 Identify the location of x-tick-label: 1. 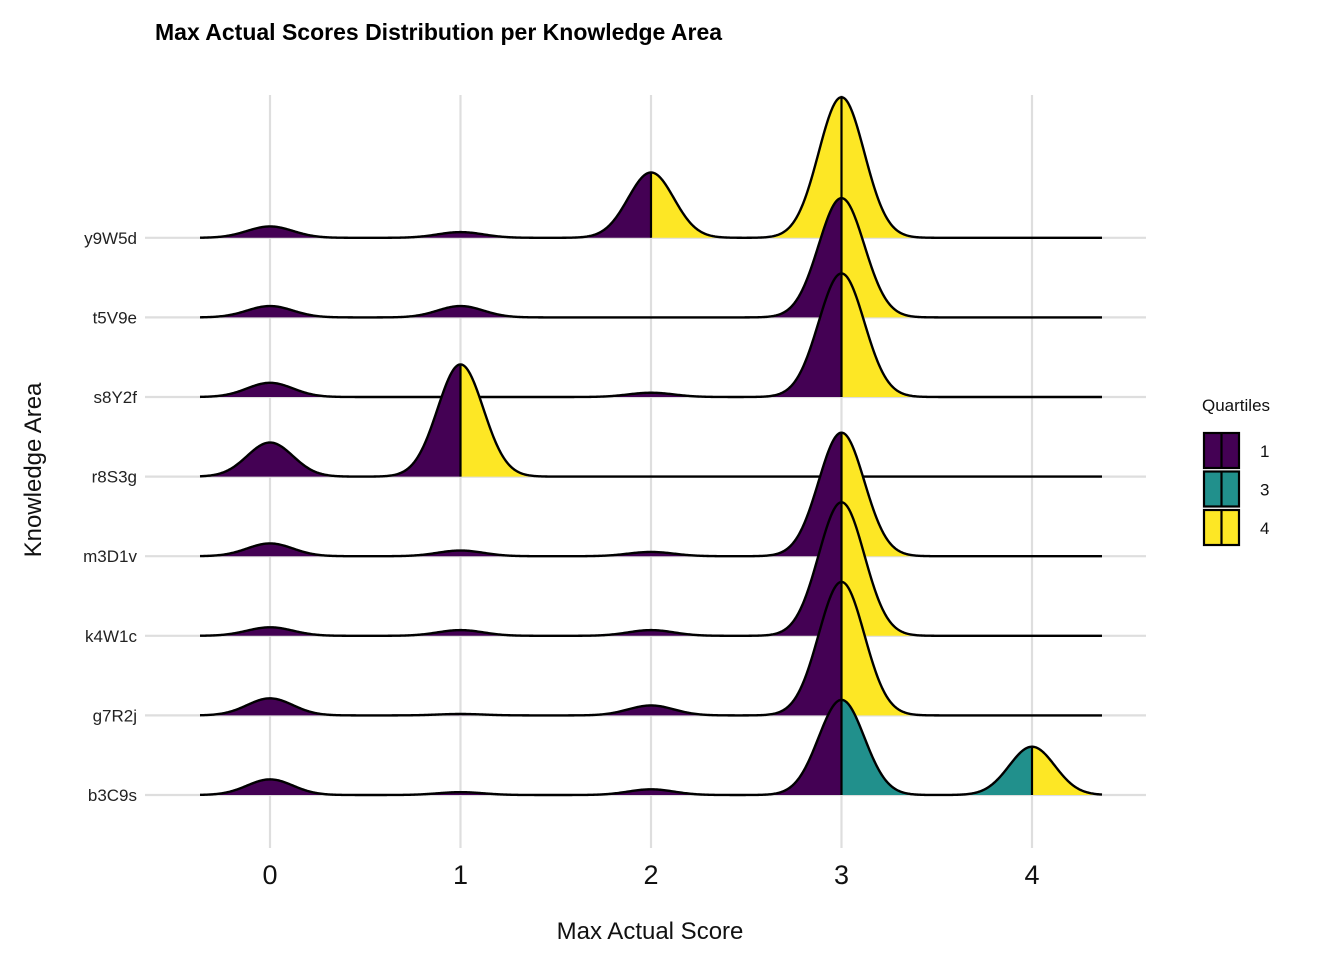
(460, 875).